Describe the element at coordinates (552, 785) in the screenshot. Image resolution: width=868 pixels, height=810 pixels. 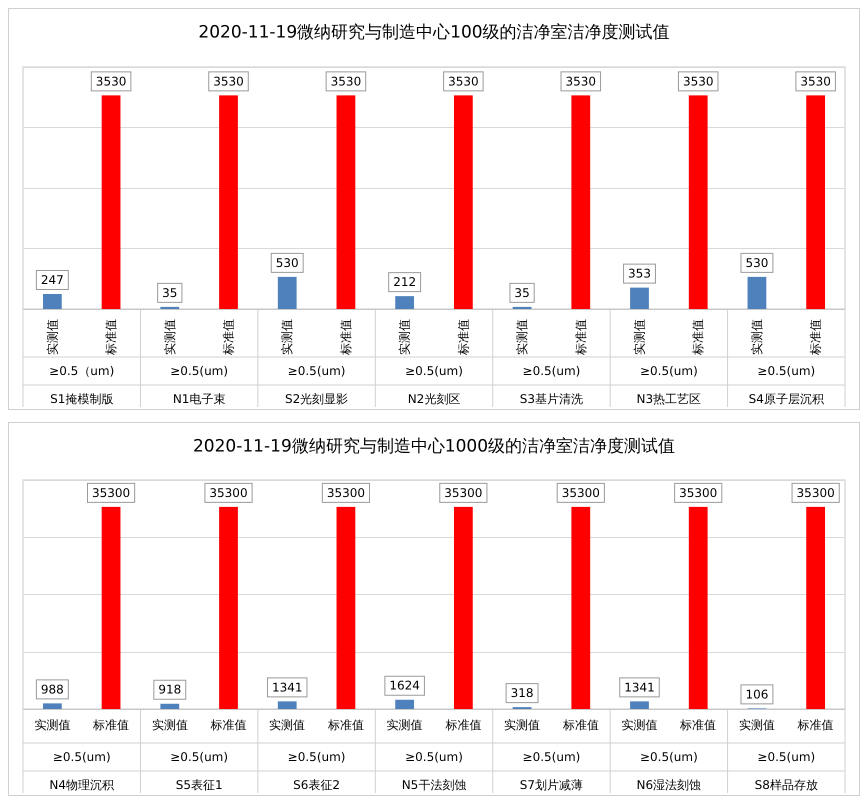
I see `text: S7划片减薄` at that location.